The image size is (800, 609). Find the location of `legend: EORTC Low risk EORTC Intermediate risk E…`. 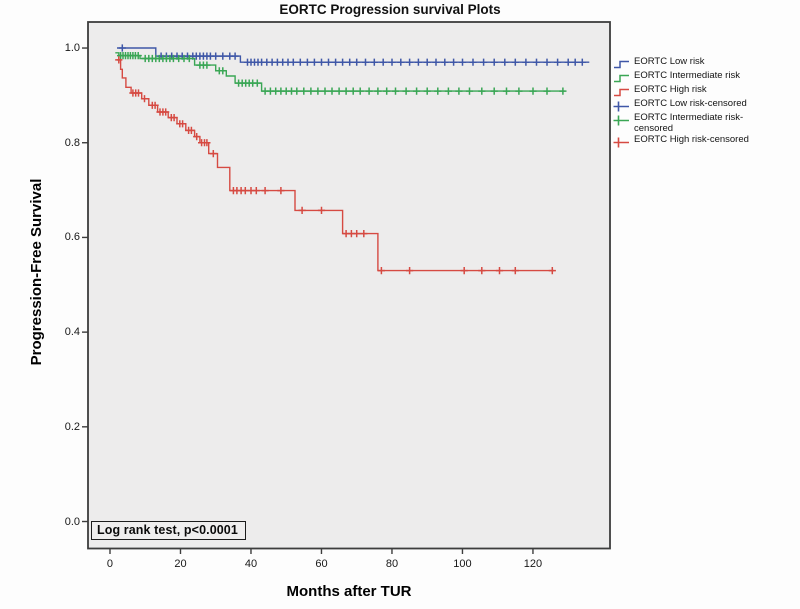

legend: EORTC Low risk EORTC Intermediate risk E… is located at coordinates (705, 102).